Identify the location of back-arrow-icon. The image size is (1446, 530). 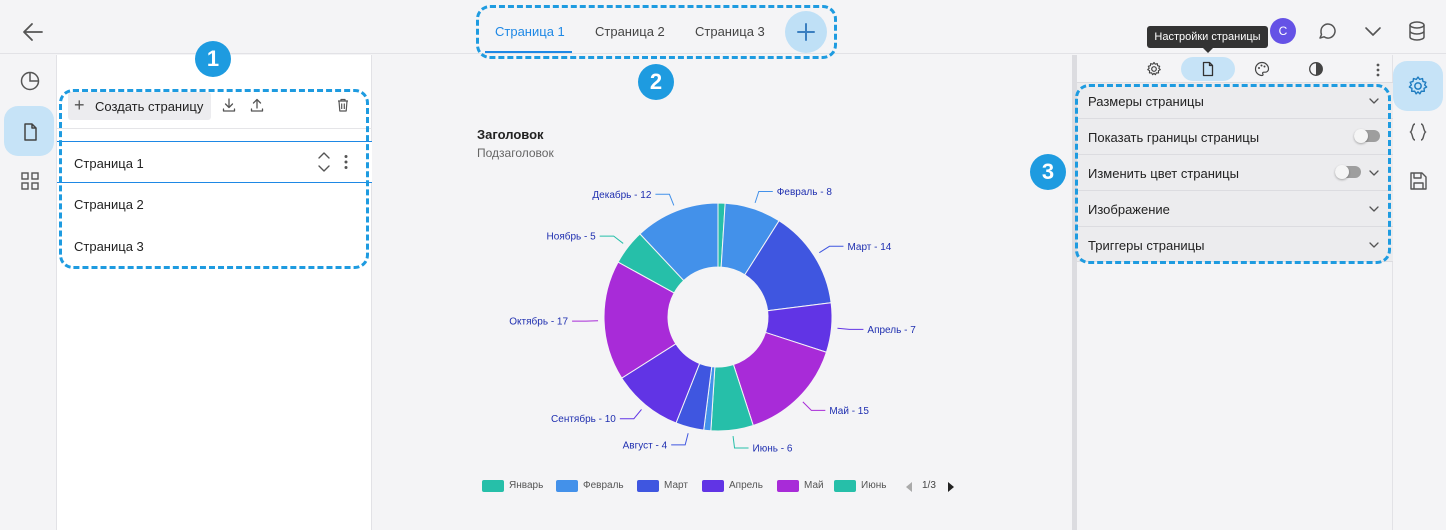
(33, 32).